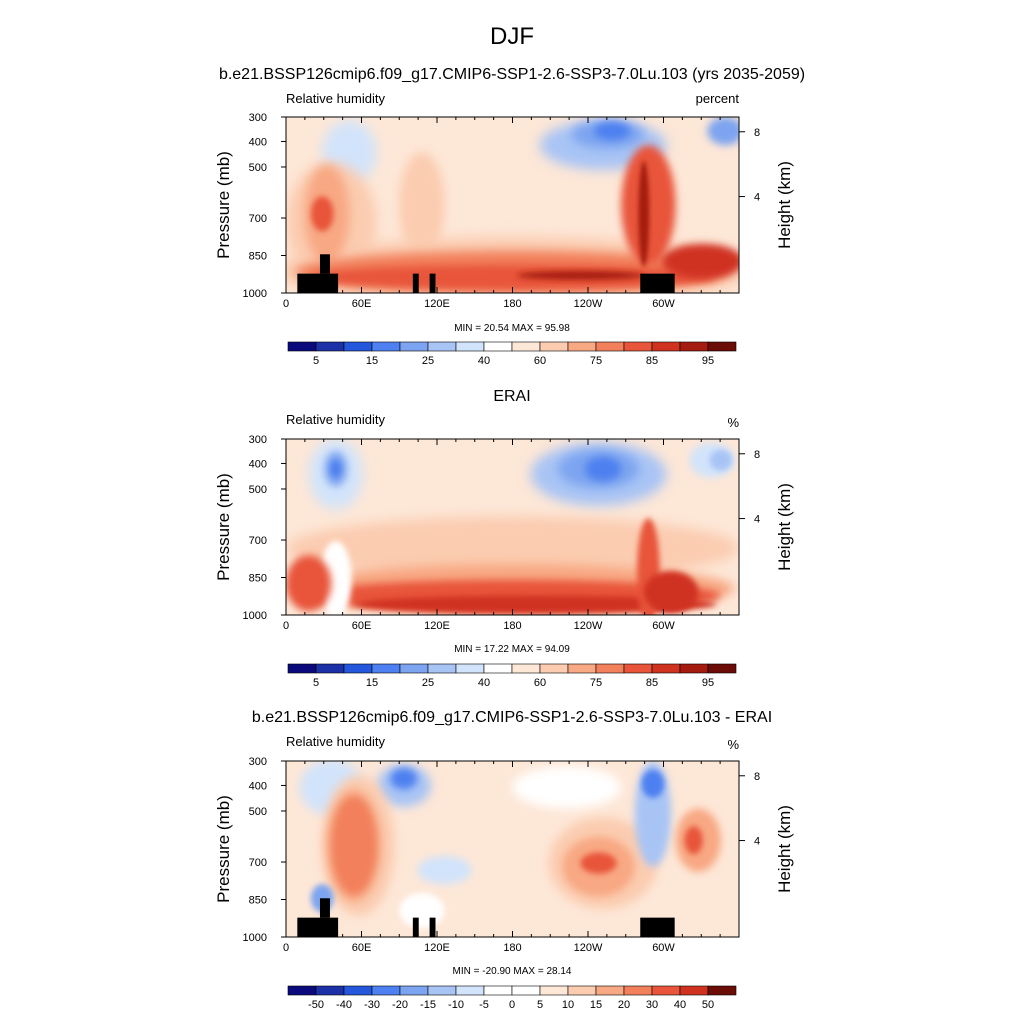 The image size is (1024, 1029). I want to click on contour-fill, so click(512, 849).